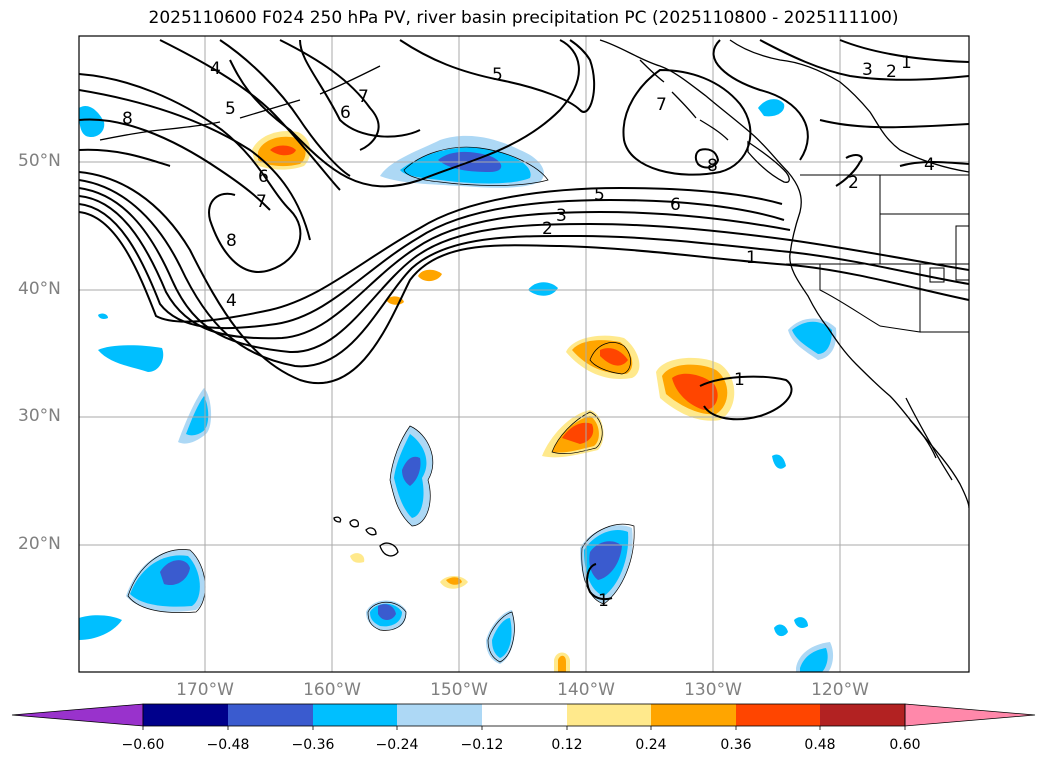  What do you see at coordinates (39, 416) in the screenshot?
I see `lat-label-30n: 30°N` at bounding box center [39, 416].